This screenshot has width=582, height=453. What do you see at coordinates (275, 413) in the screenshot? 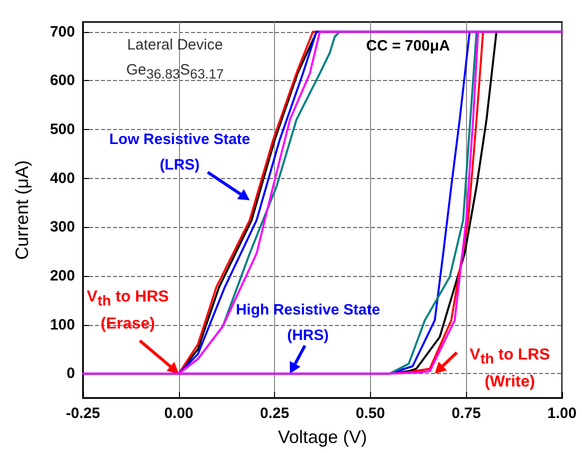
I see `x-tick-label: 0.25` at bounding box center [275, 413].